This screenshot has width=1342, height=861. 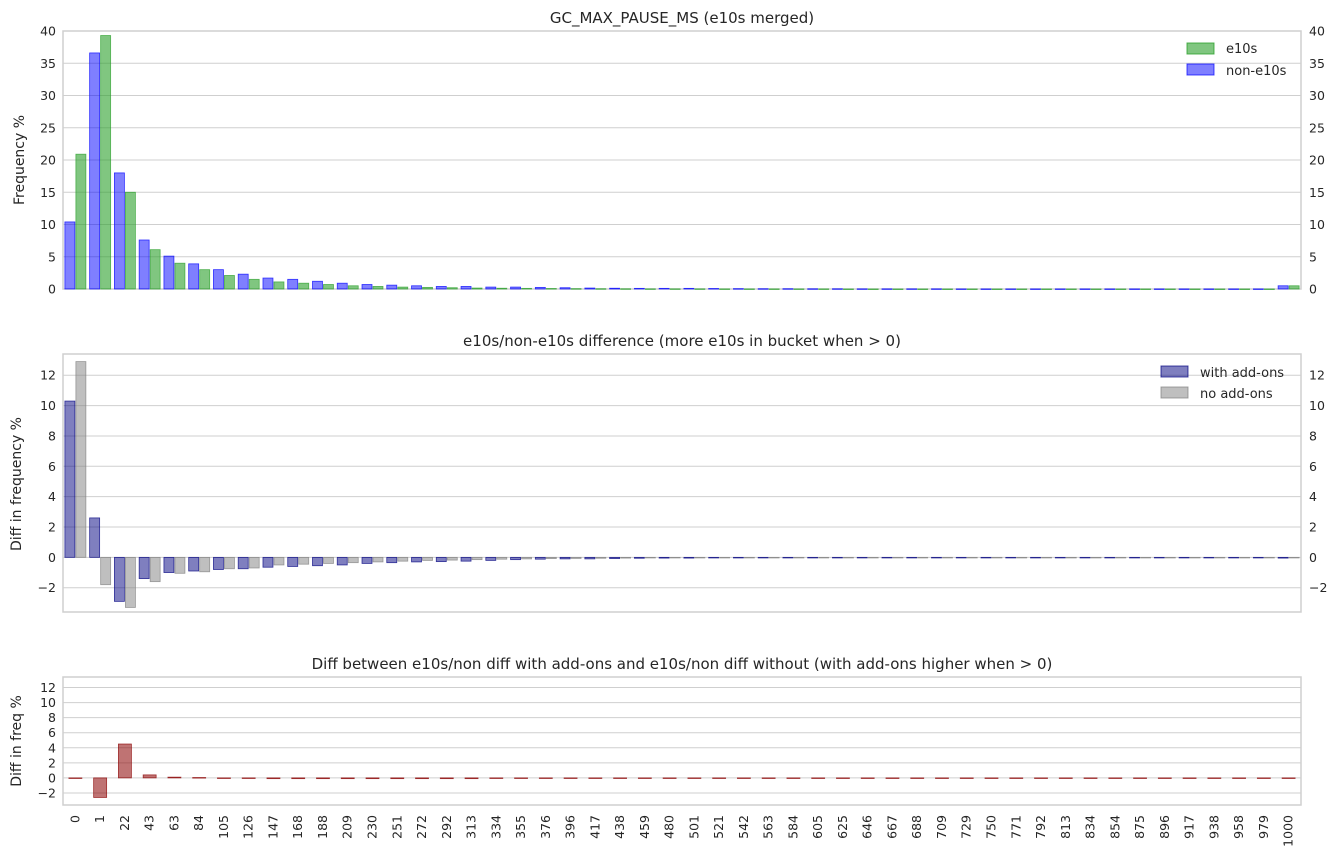 What do you see at coordinates (644, 827) in the screenshot?
I see `x-tick-label: 459` at bounding box center [644, 827].